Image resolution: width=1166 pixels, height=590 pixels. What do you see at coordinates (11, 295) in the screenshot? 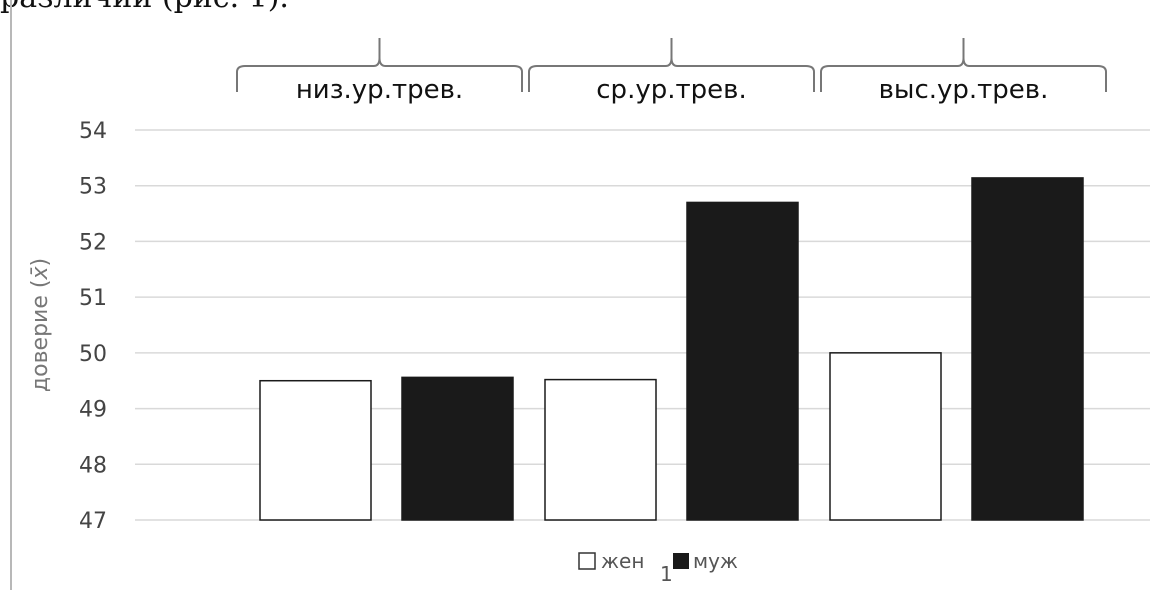
I see `page-margin-line` at bounding box center [11, 295].